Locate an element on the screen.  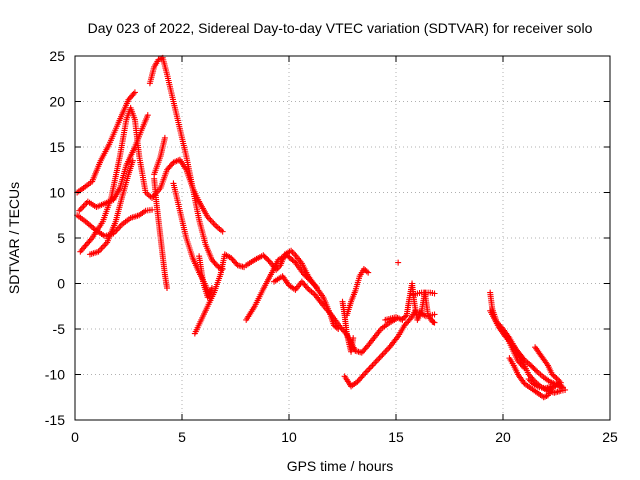
x-axis-label: GPS time / hours is located at coordinates (340, 466).